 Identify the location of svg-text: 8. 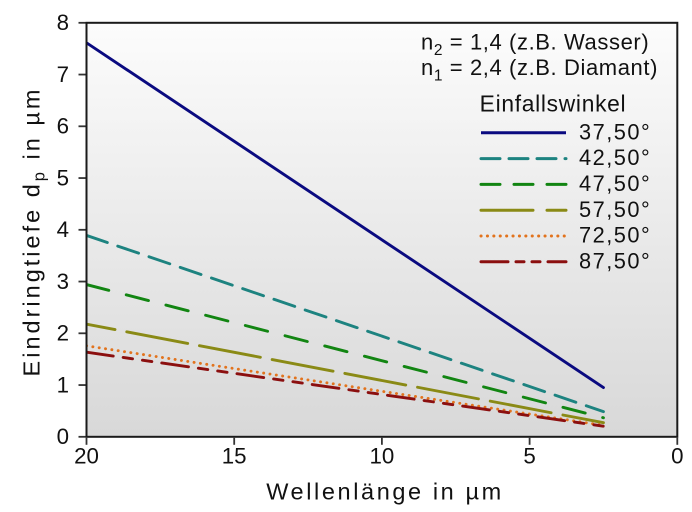
(63, 22).